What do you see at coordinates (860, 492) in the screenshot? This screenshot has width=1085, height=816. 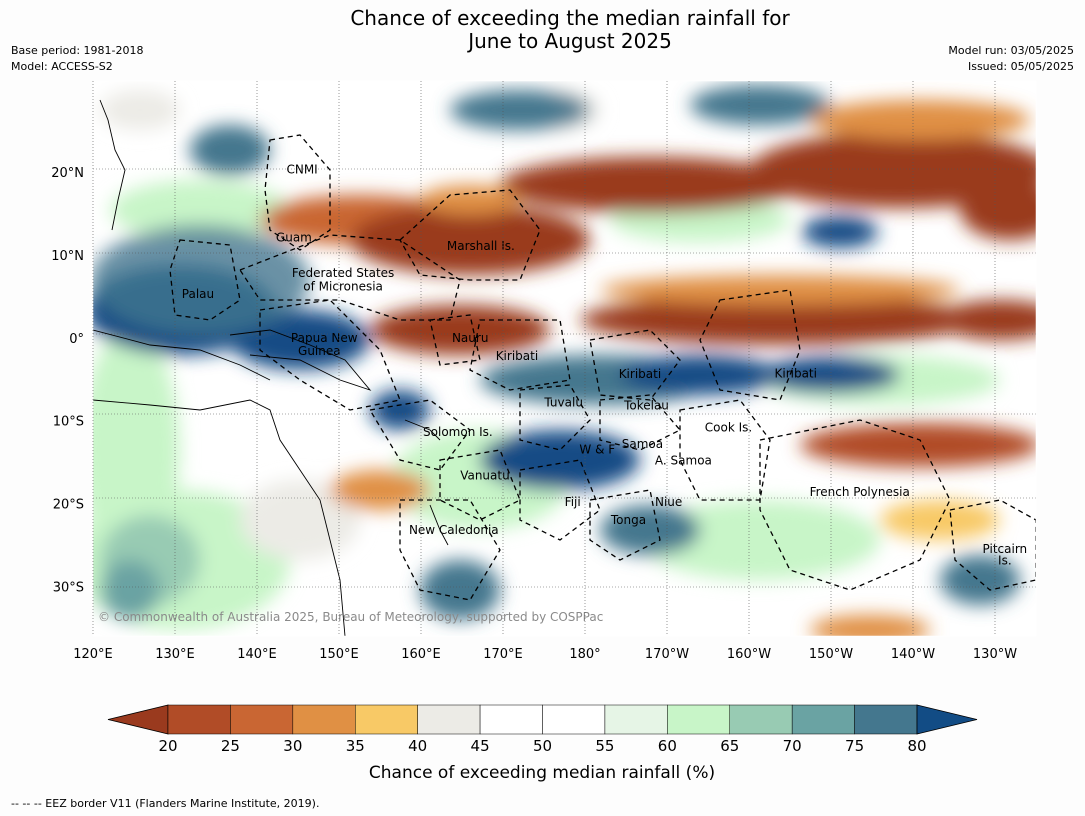 I see `region-label: French Polynesia` at bounding box center [860, 492].